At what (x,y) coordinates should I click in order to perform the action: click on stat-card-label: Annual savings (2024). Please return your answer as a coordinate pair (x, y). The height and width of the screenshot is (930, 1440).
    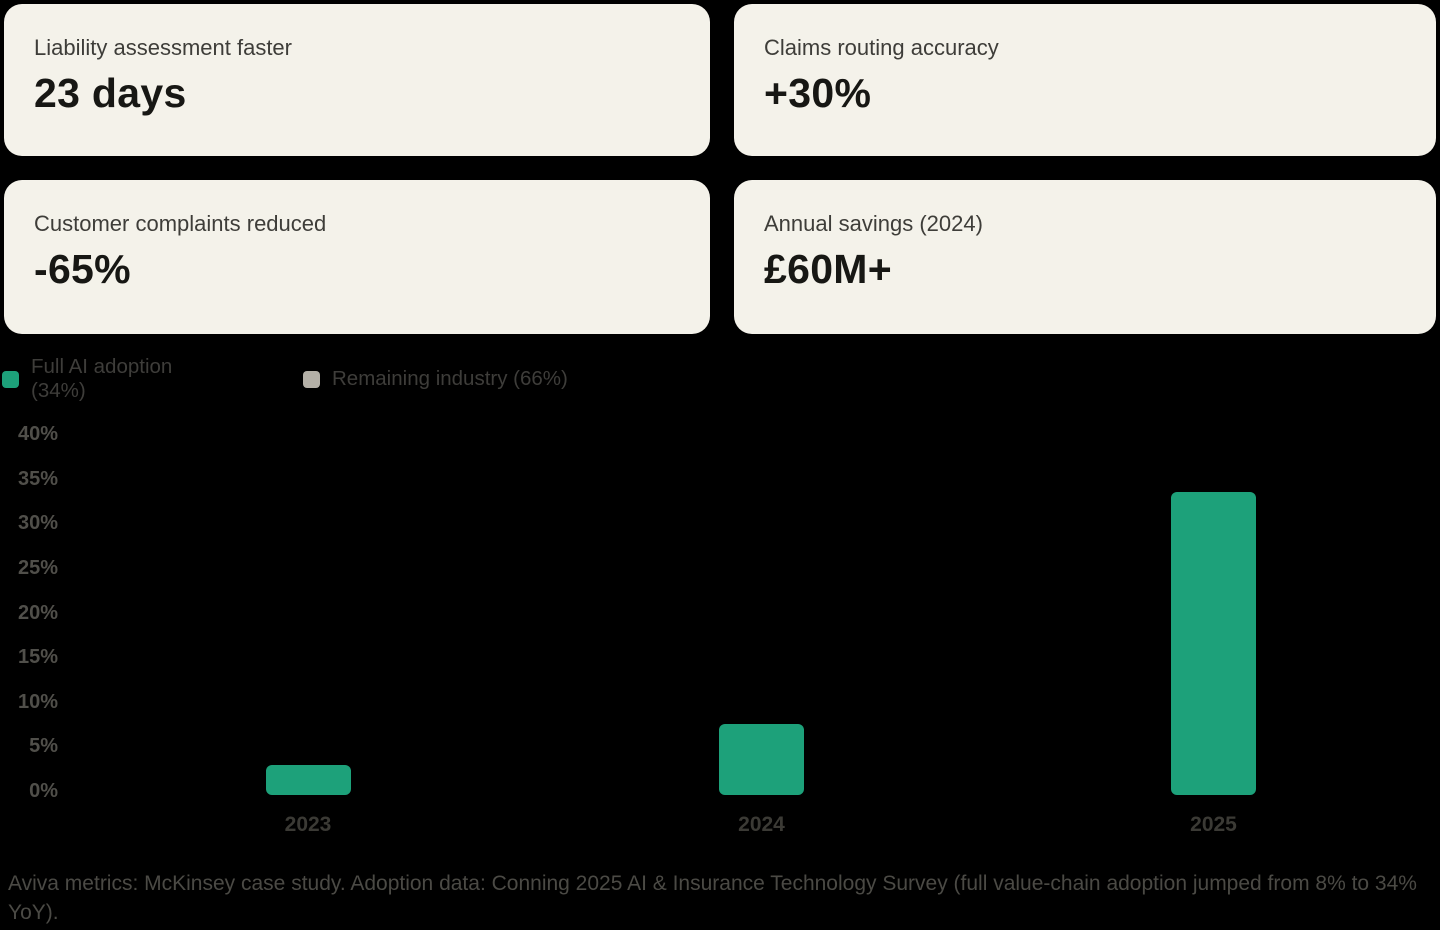
    Looking at the image, I should click on (873, 223).